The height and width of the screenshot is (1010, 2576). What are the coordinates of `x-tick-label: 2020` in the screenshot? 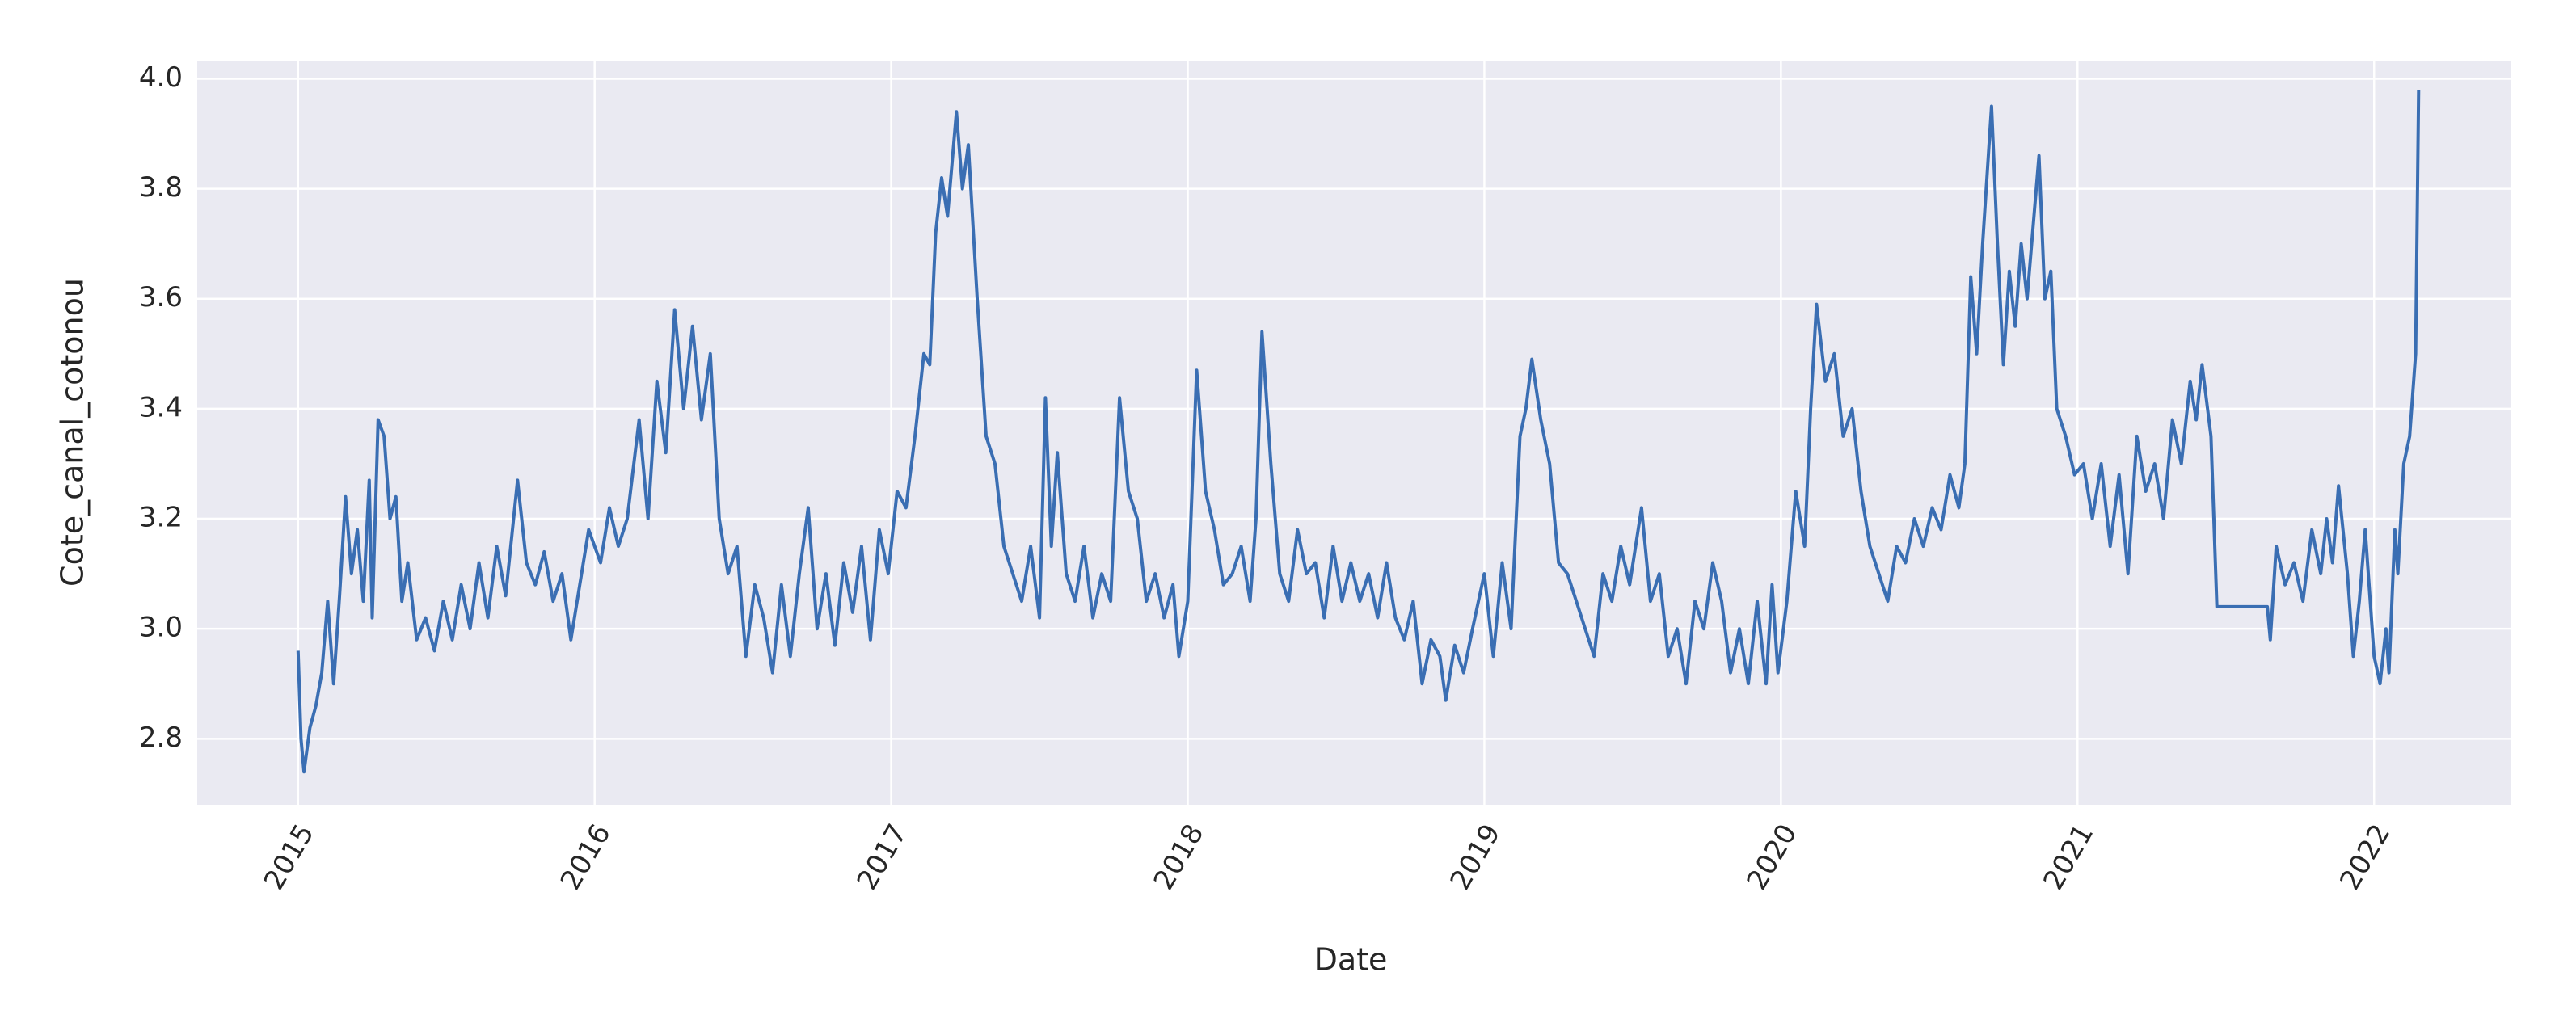 It's located at (1772, 857).